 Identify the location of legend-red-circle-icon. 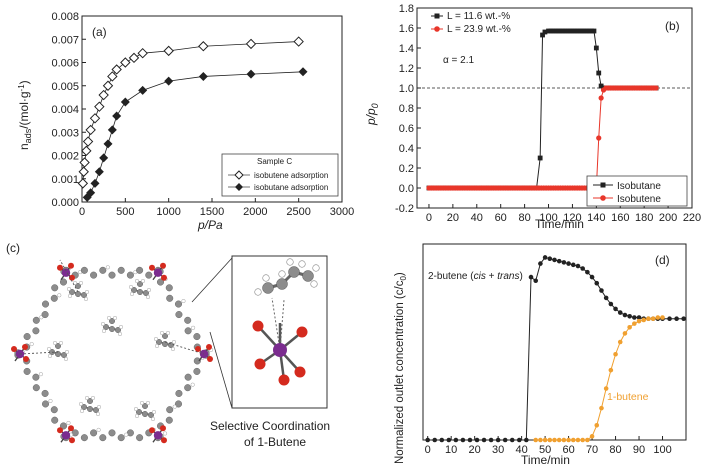
(603, 198).